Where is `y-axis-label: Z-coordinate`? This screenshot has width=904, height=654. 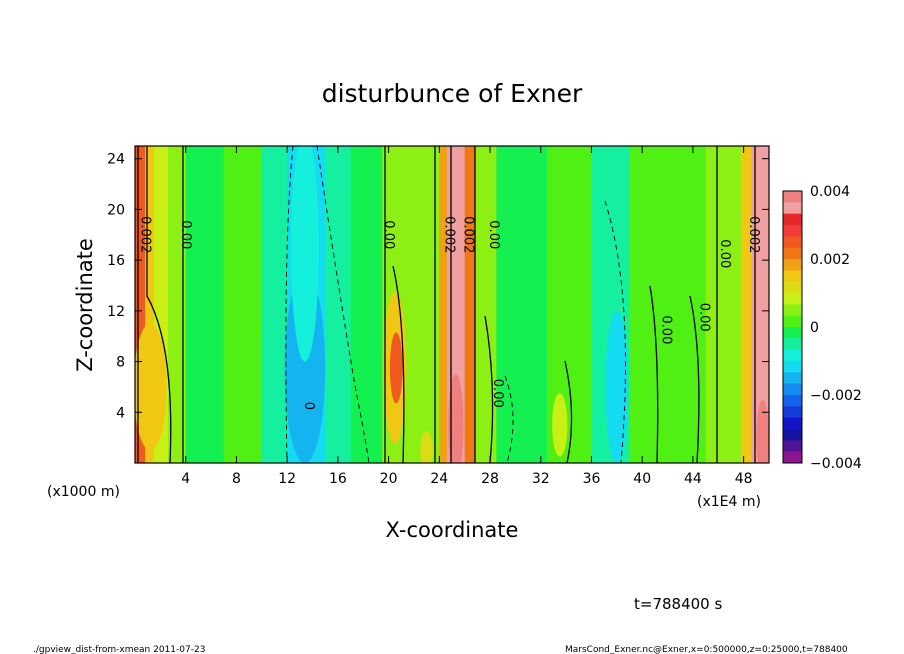
y-axis-label: Z-coordinate is located at coordinates (85, 305).